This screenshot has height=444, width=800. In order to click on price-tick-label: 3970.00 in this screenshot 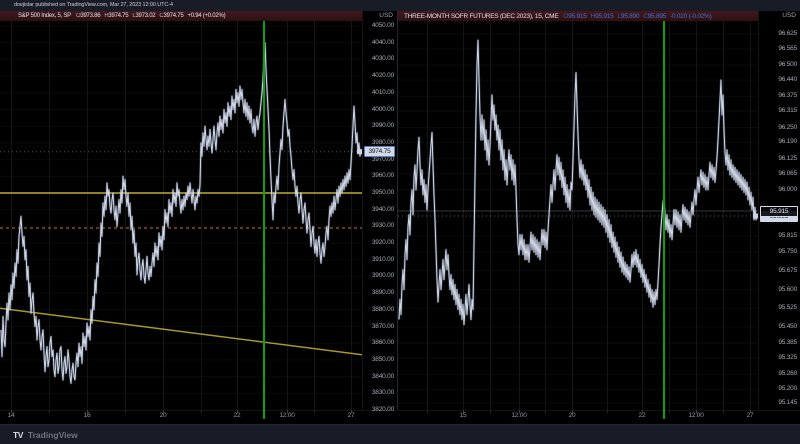, I will do `click(382, 159)`.